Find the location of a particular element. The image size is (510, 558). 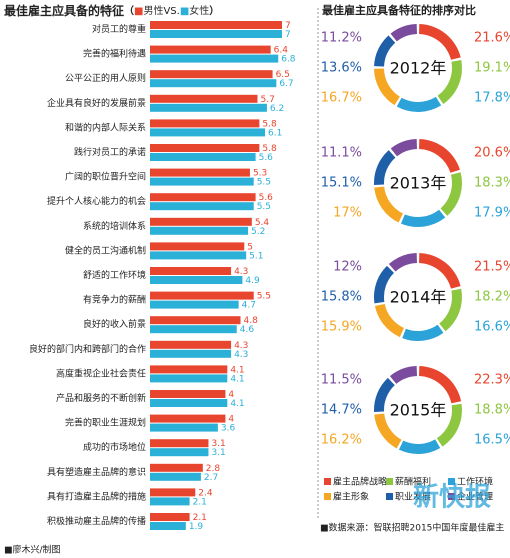

donut-value-label: 11.2% is located at coordinates (341, 38).